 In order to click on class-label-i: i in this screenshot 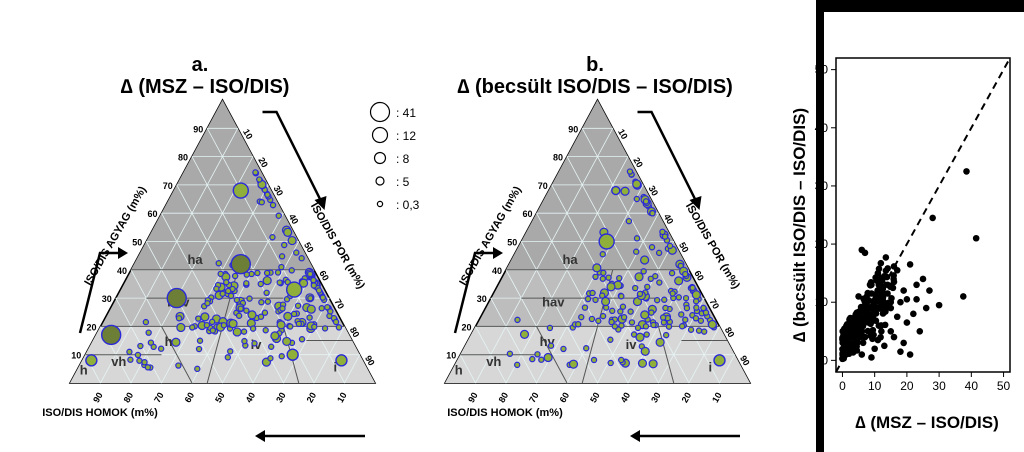, I will do `click(336, 367)`.